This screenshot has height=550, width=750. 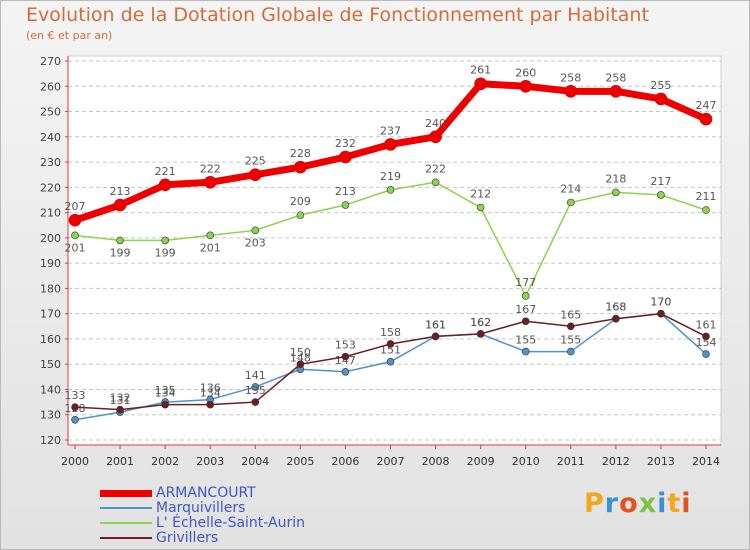 I want to click on y-tick-label: 250, so click(x=50, y=112).